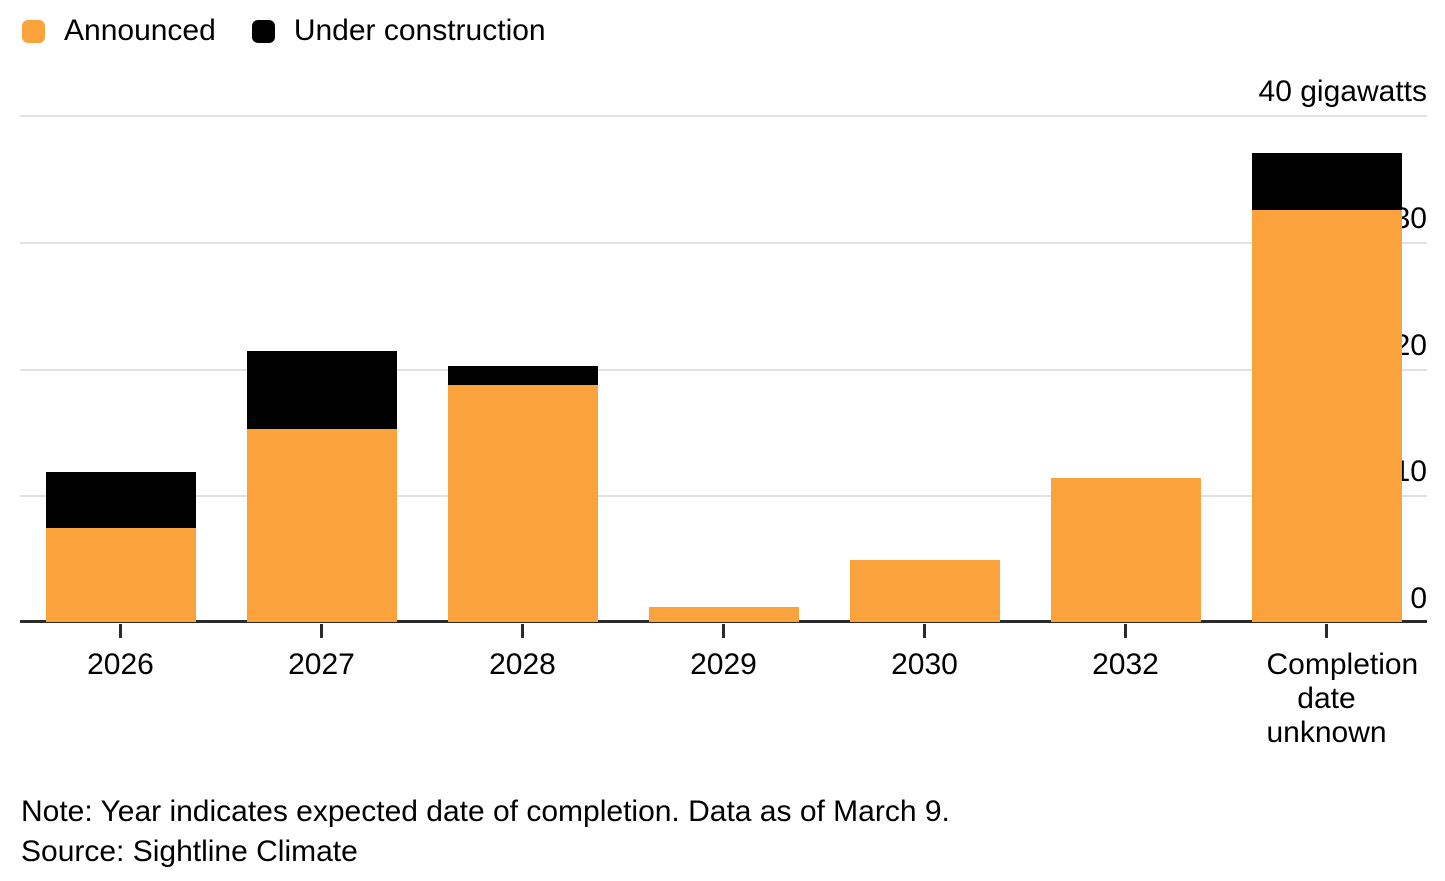 Image resolution: width=1445 pixels, height=881 pixels. Describe the element at coordinates (1125, 664) in the screenshot. I see `x-axis-label-2032: 2032` at that location.